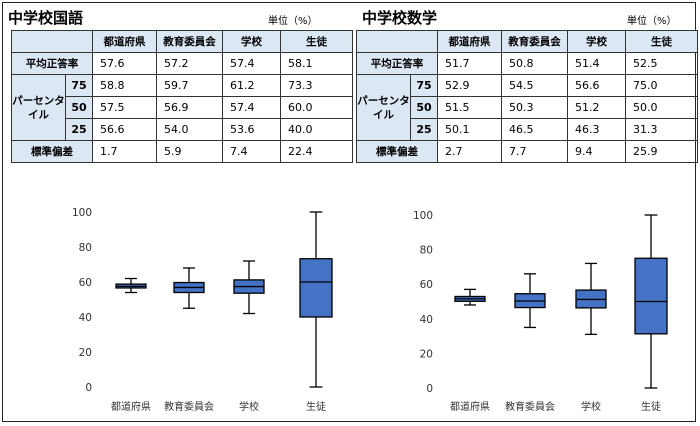 The width and height of the screenshot is (700, 426). What do you see at coordinates (596, 107) in the screenshot?
I see `cell: 51.2` at bounding box center [596, 107].